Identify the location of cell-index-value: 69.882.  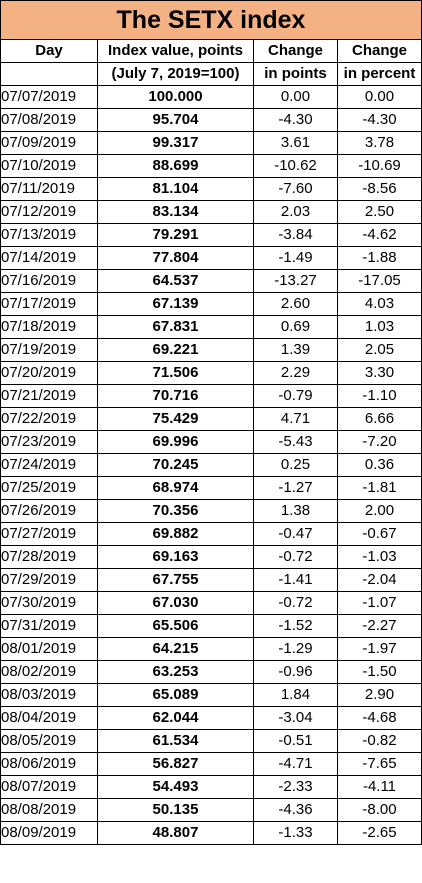
(175, 534).